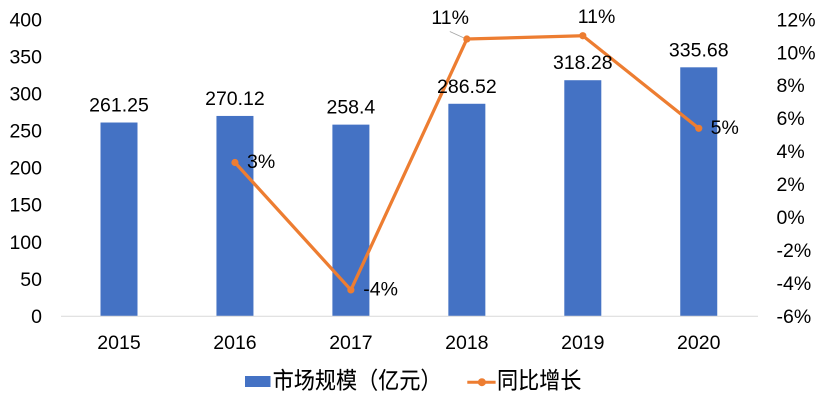 This screenshot has height=406, width=822. What do you see at coordinates (25, 169) in the screenshot?
I see `svg-text: 200` at bounding box center [25, 169].